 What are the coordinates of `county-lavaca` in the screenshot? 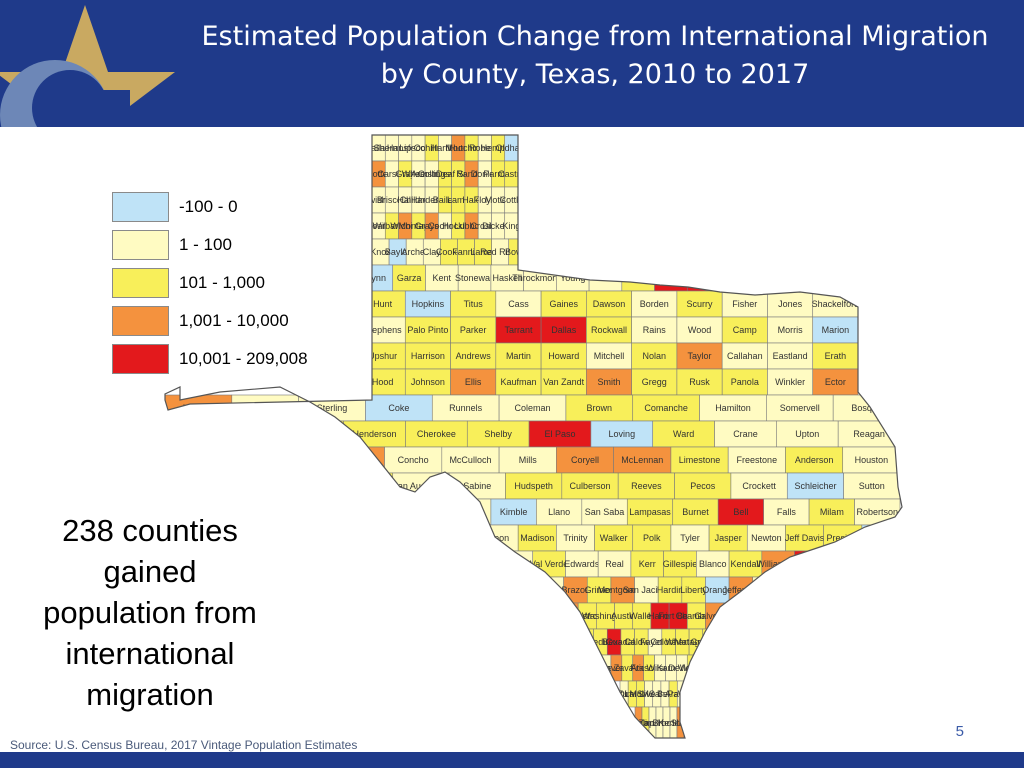 It's located at (723, 642).